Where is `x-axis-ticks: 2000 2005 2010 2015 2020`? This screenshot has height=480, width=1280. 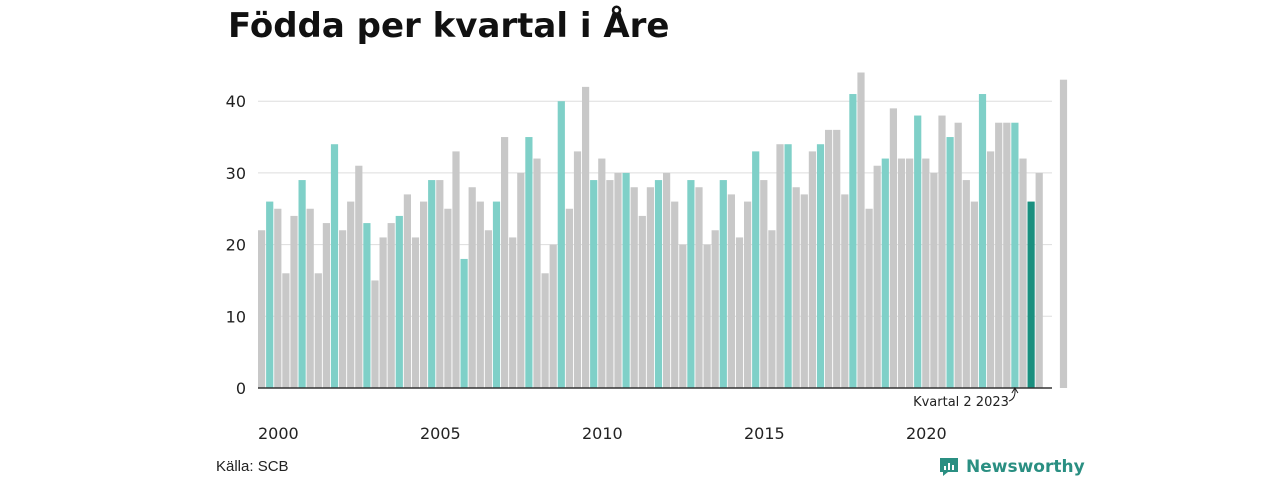 x-axis-ticks: 2000 2005 2010 2015 2020 is located at coordinates (602, 433).